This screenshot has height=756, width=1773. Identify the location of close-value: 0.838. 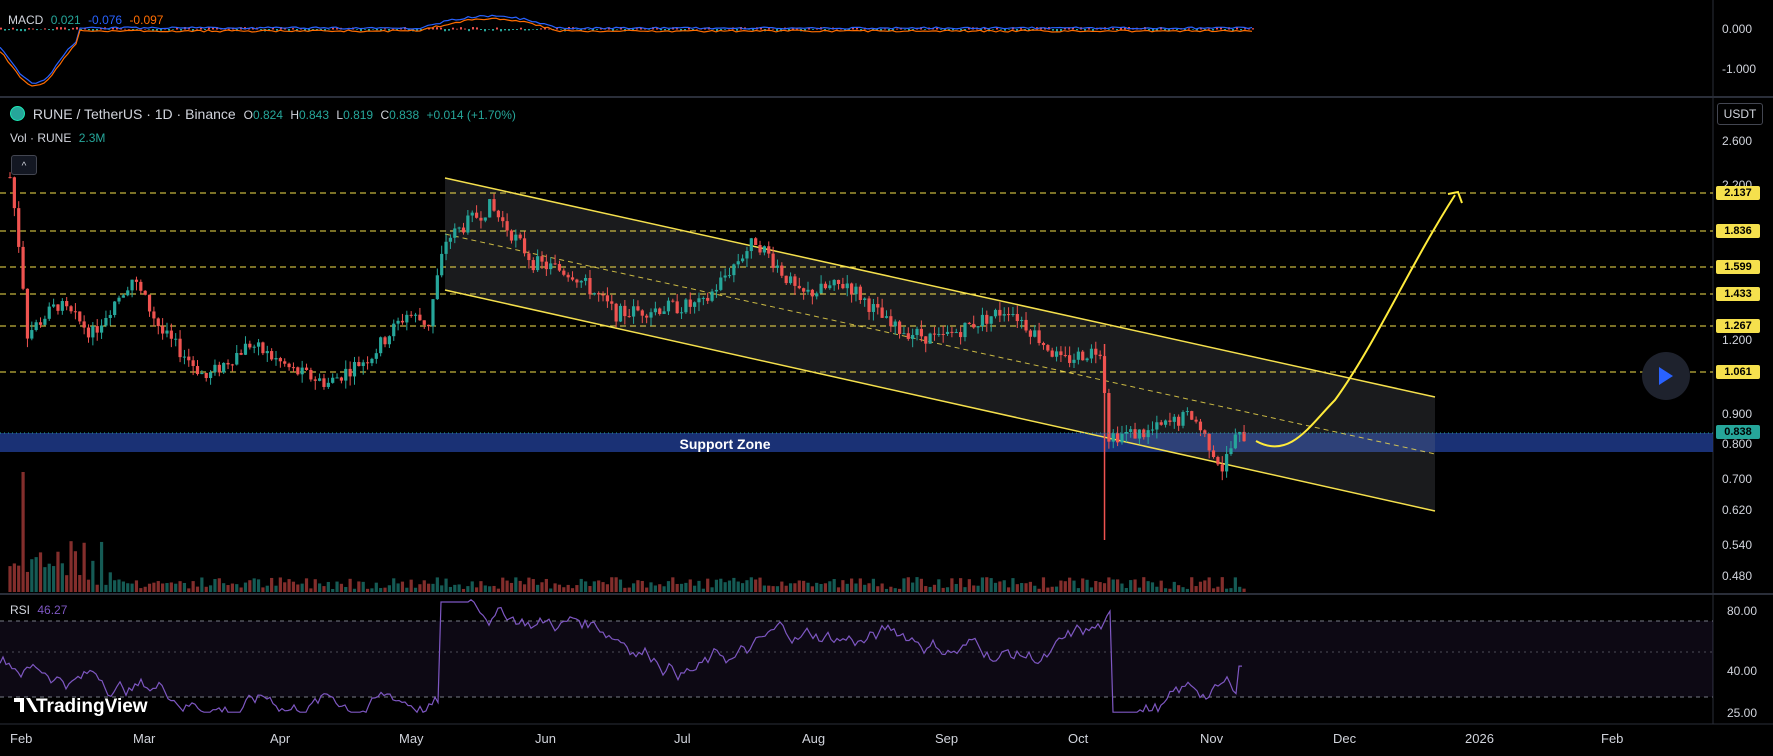
(404, 115).